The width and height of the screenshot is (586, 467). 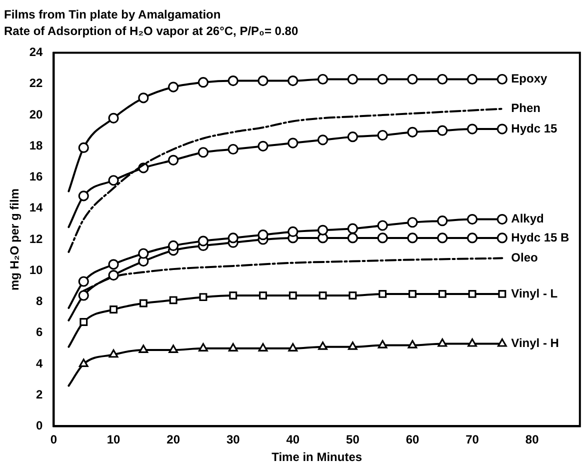 What do you see at coordinates (36, 269) in the screenshot?
I see `y-tick-label: 10` at bounding box center [36, 269].